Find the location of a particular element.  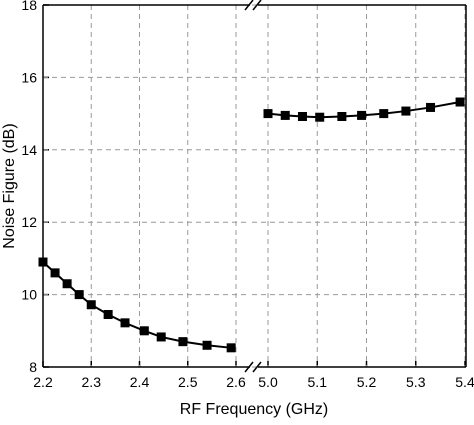

y-tick-label: 16 is located at coordinates (29, 77).